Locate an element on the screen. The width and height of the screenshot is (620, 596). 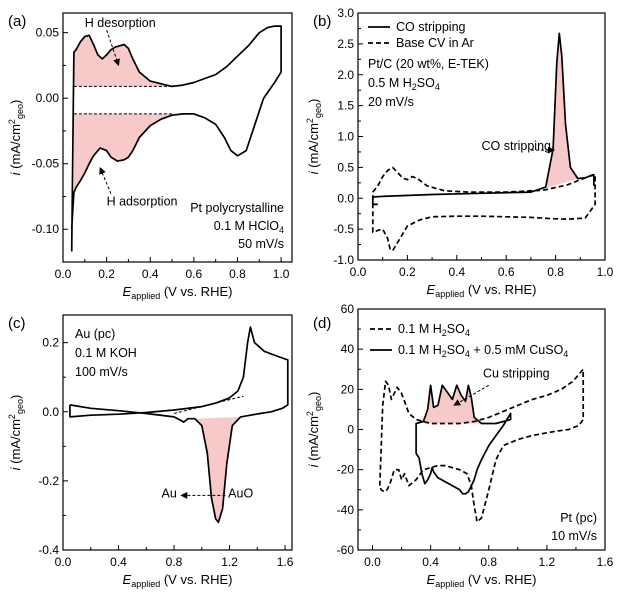
y-tick-label: 60 is located at coordinates (348, 309).